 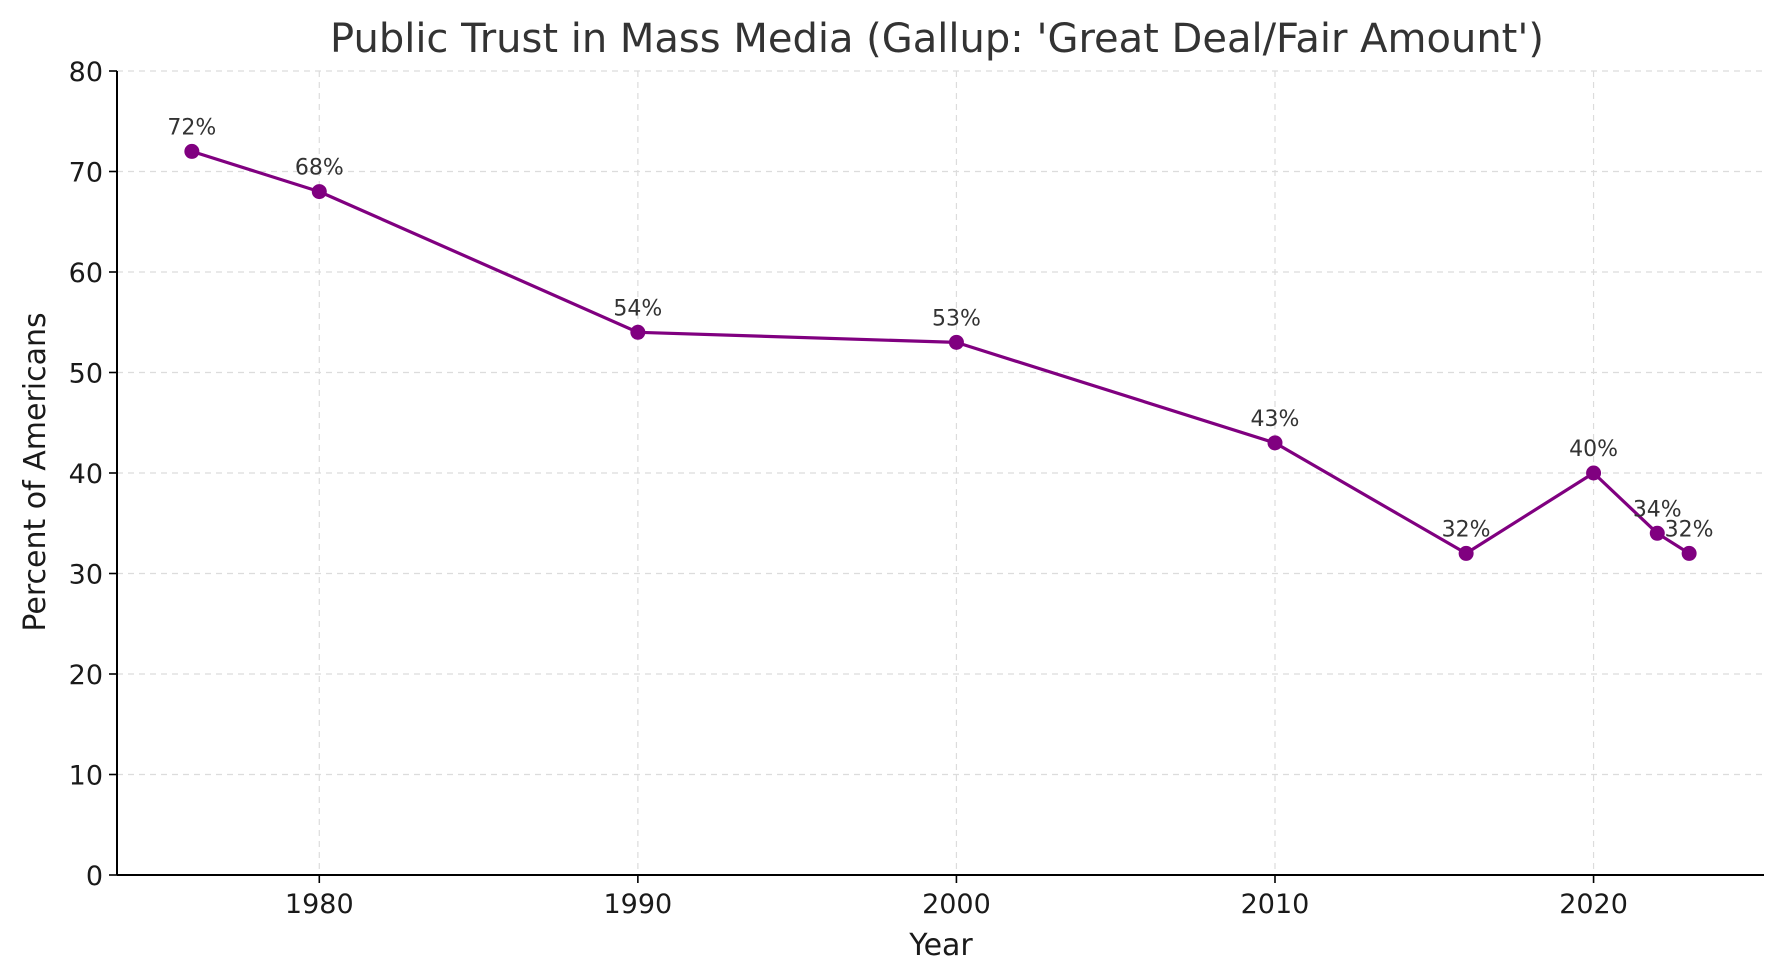 I want to click on data-label: 68%, so click(x=319, y=168).